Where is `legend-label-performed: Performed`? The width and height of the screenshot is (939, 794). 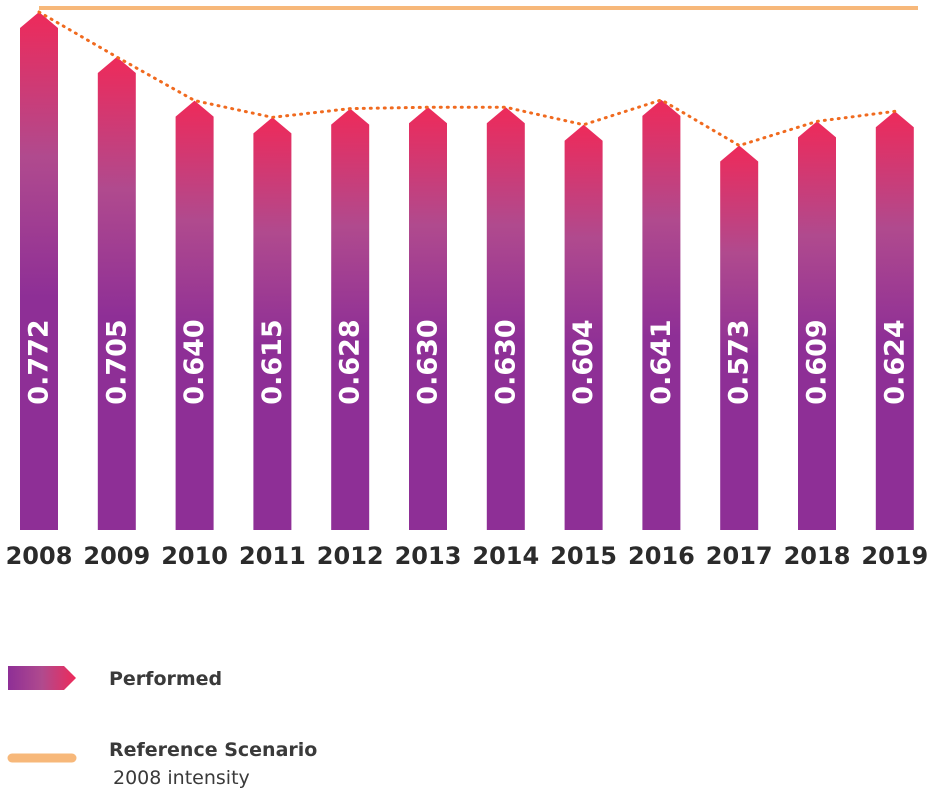 legend-label-performed: Performed is located at coordinates (165, 679).